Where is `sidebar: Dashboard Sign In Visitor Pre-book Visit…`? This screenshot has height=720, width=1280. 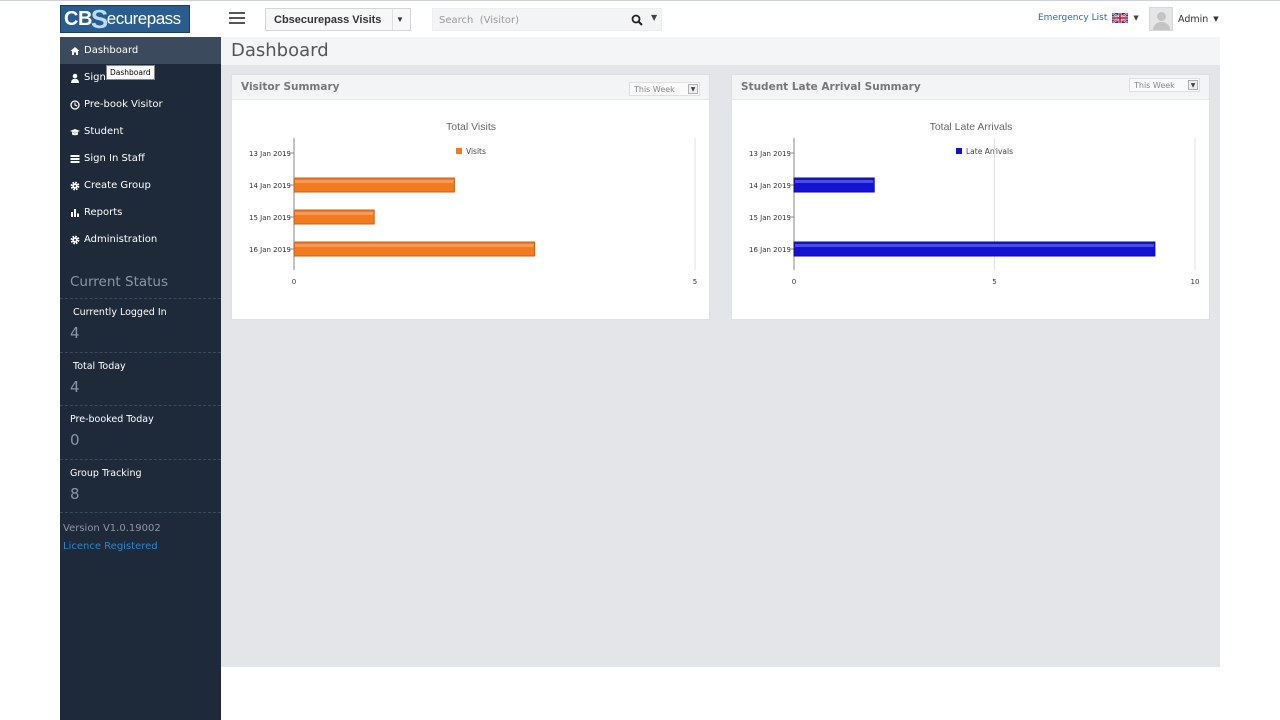
sidebar: Dashboard Sign In Visitor Pre-book Visit… is located at coordinates (140, 378).